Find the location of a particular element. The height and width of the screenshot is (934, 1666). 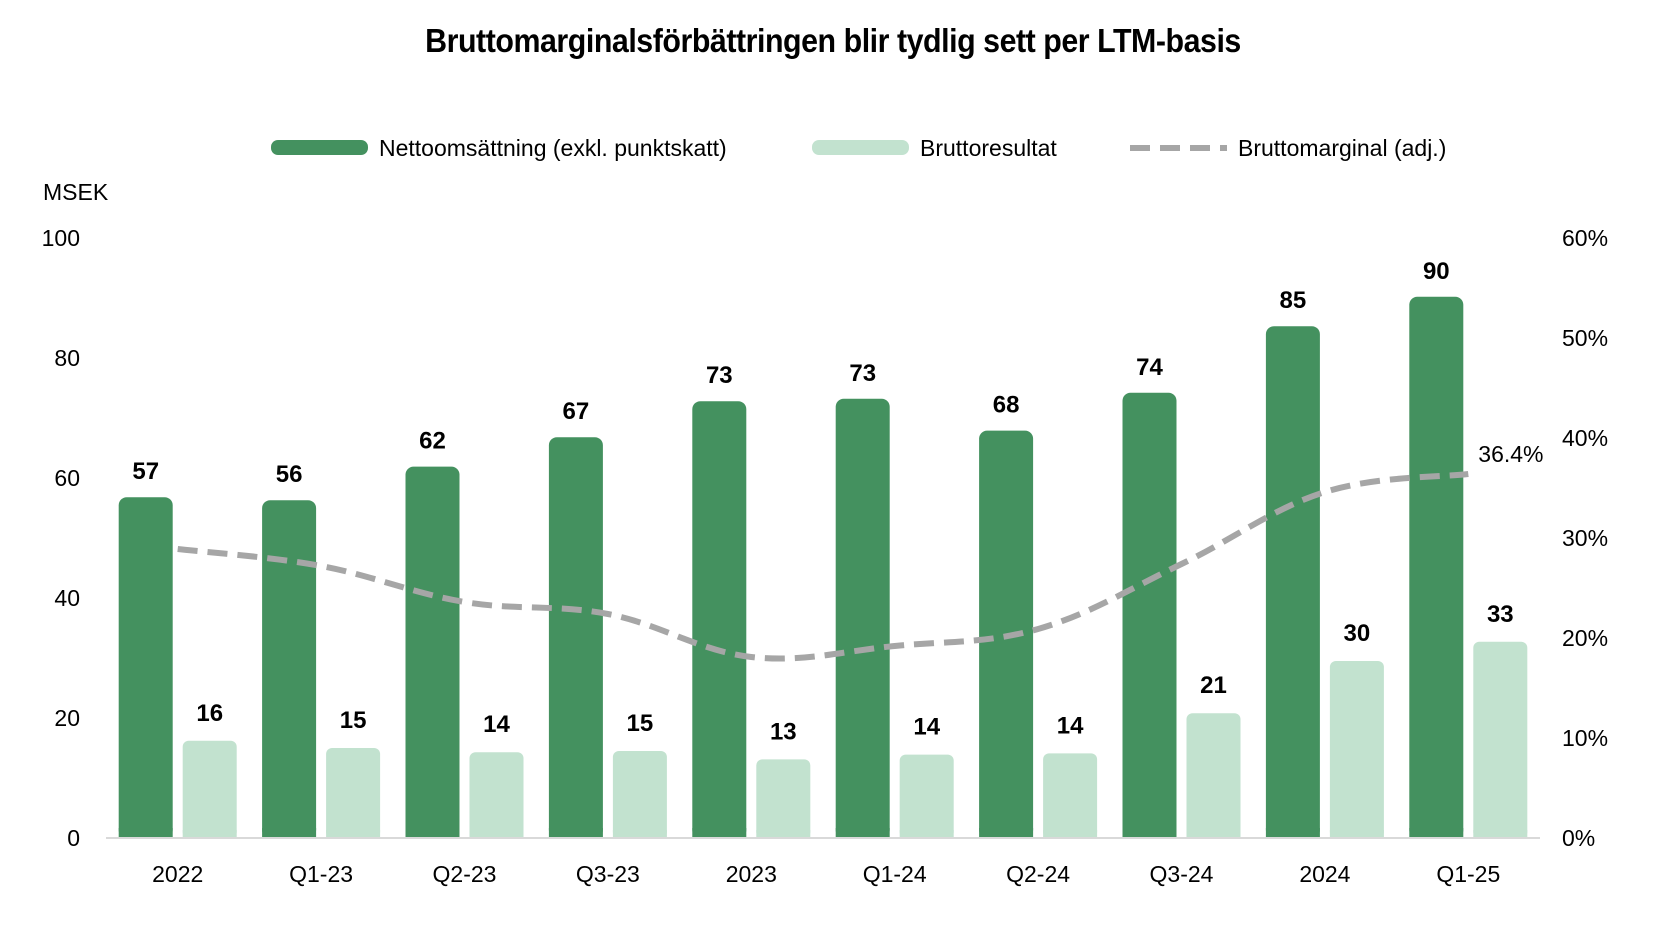

x-tick-label: Q1-24 is located at coordinates (895, 874).